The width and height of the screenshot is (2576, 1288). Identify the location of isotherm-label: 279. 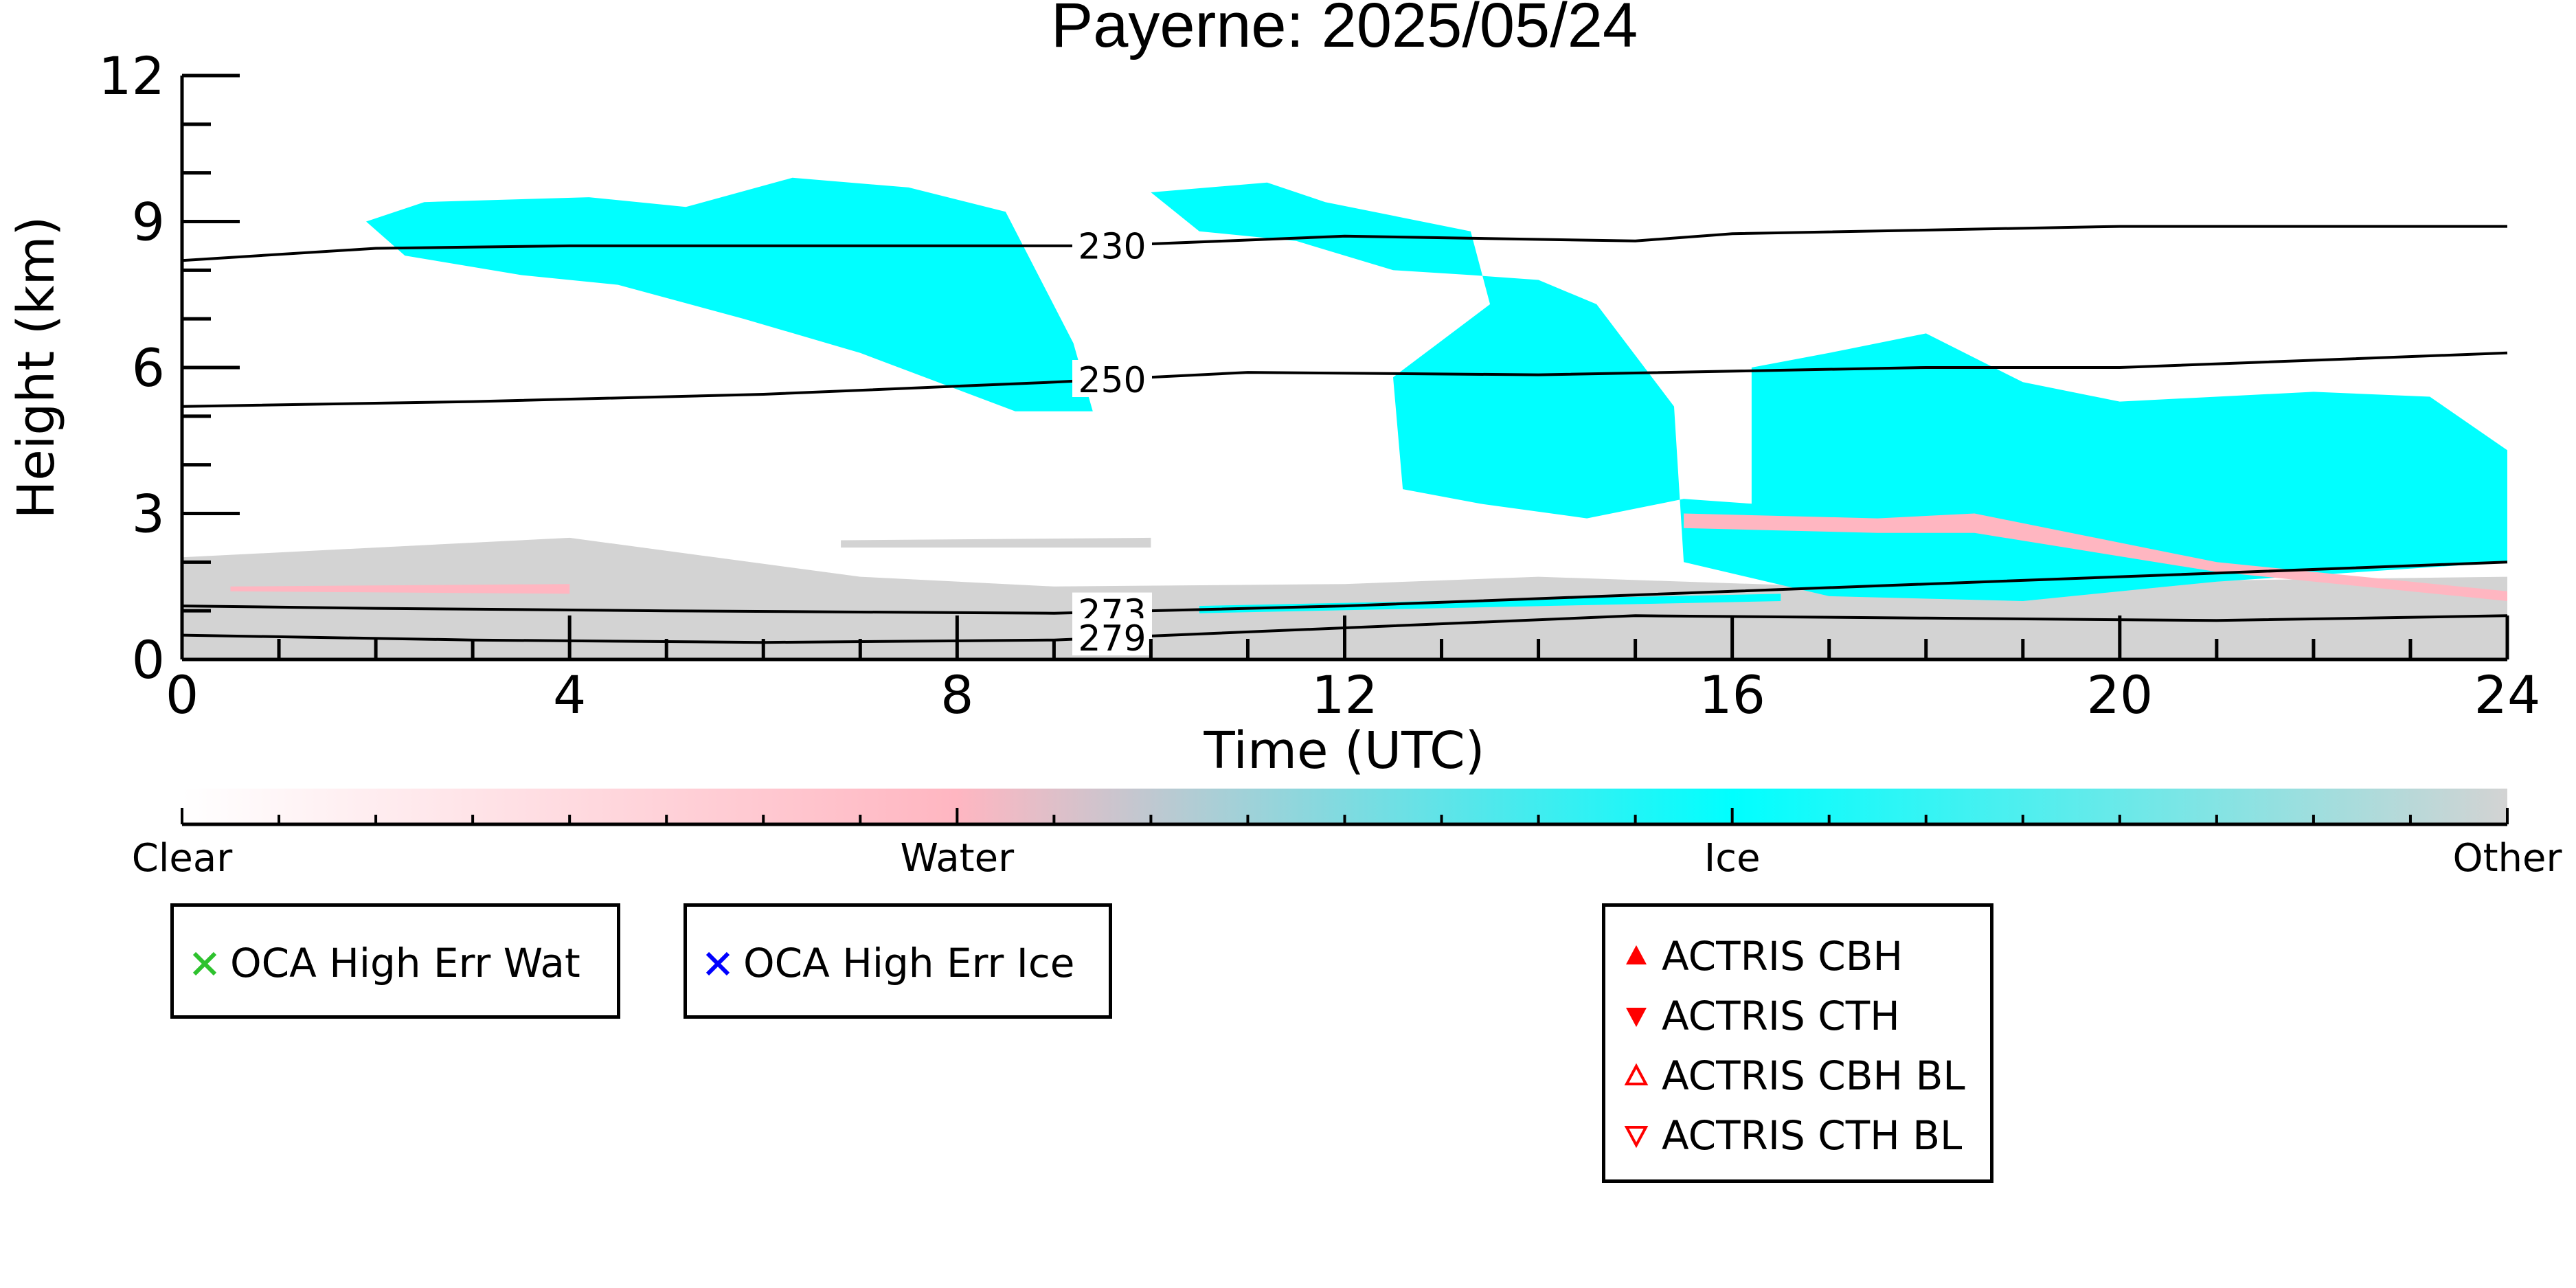
(1112, 638).